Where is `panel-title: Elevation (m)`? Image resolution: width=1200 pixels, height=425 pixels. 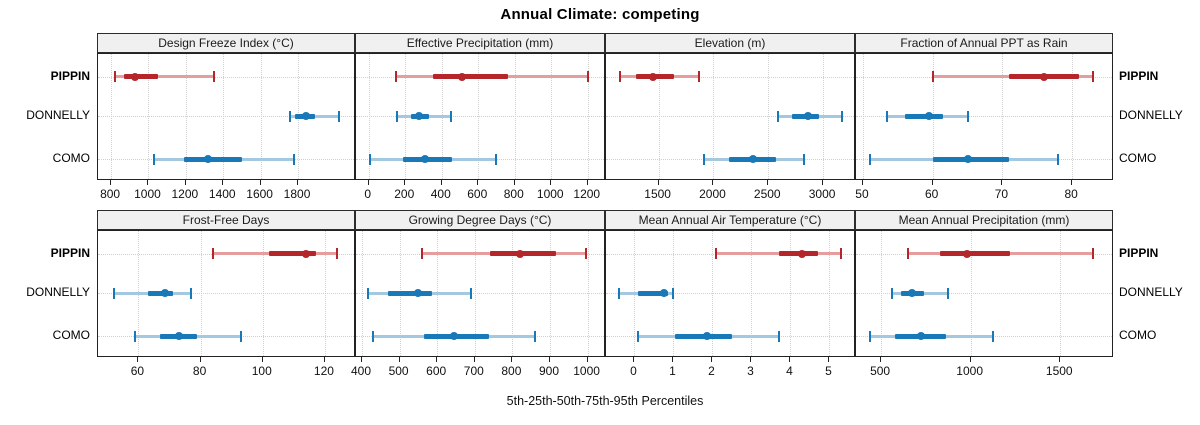
panel-title: Elevation (m) is located at coordinates (730, 43).